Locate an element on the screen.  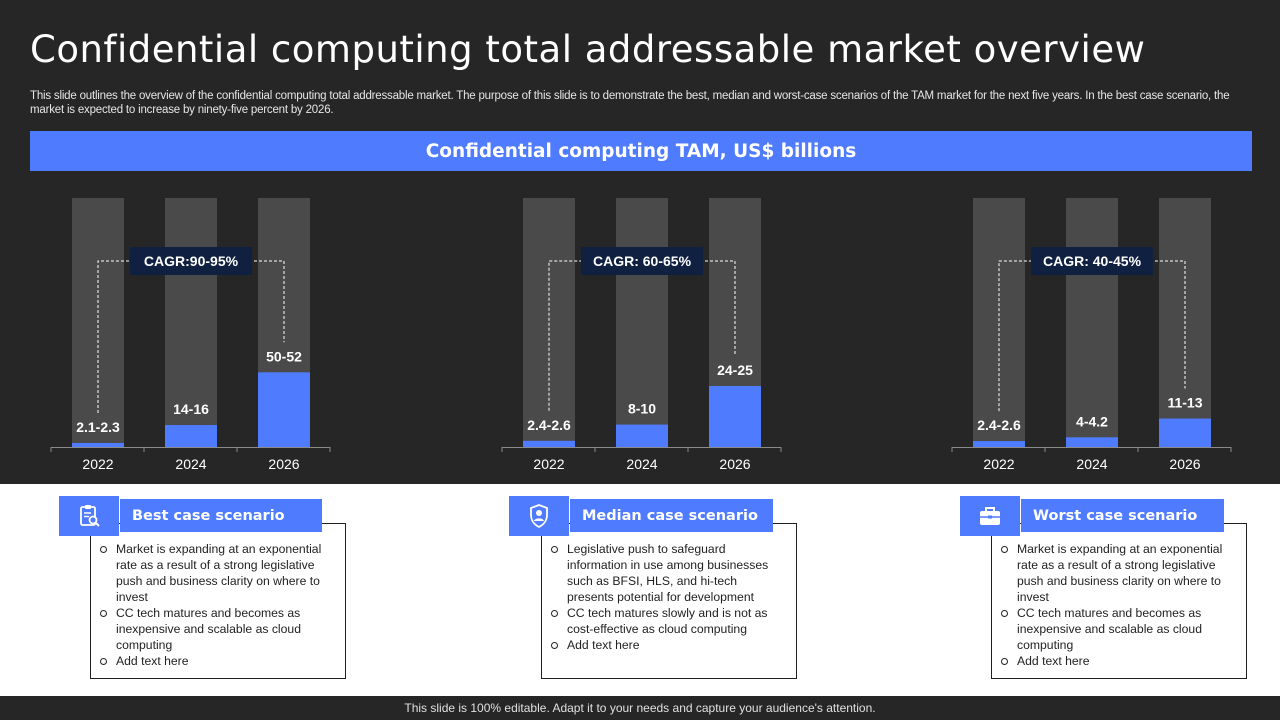
worst-case-title: Worst case scenario is located at coordinates (1115, 515).